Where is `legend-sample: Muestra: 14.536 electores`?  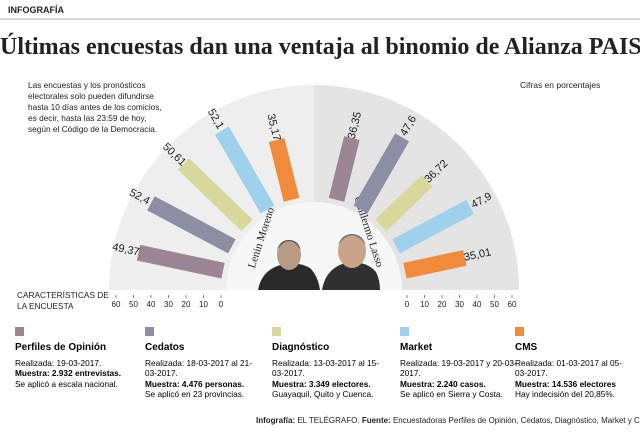
legend-sample: Muestra: 14.536 electores is located at coordinates (566, 383).